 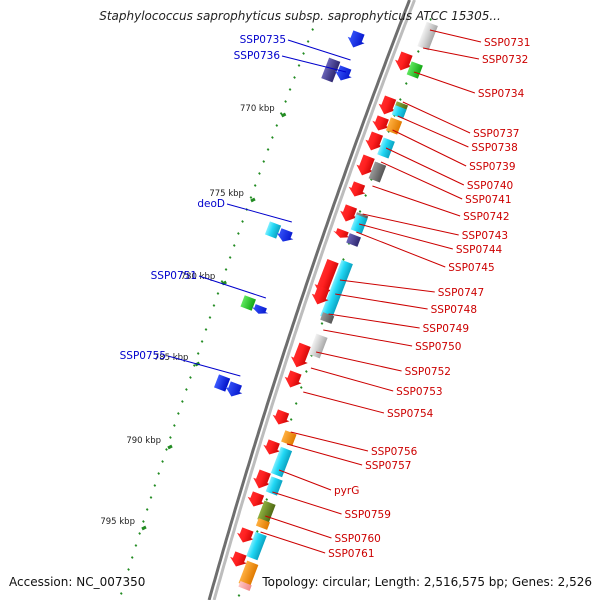 What do you see at coordinates (257, 109) in the screenshot?
I see `ruler-label: 770 kbp` at bounding box center [257, 109].